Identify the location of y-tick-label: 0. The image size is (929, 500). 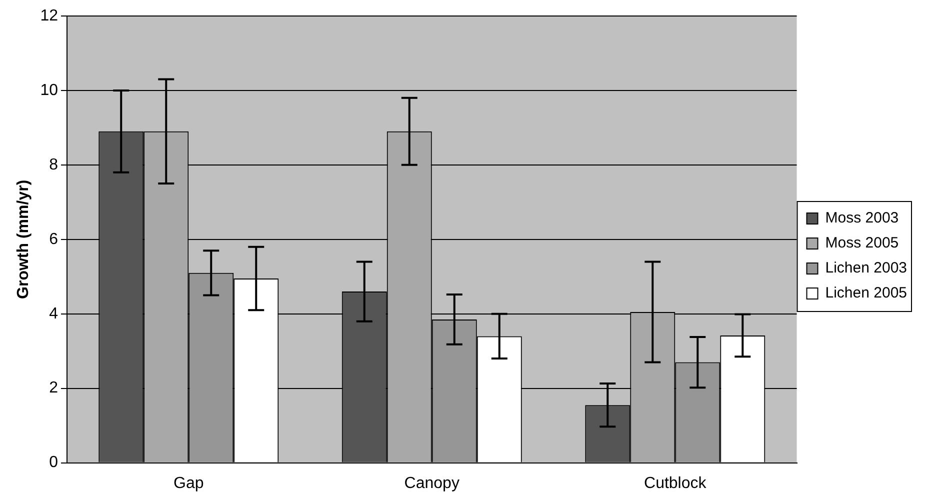
(53, 463).